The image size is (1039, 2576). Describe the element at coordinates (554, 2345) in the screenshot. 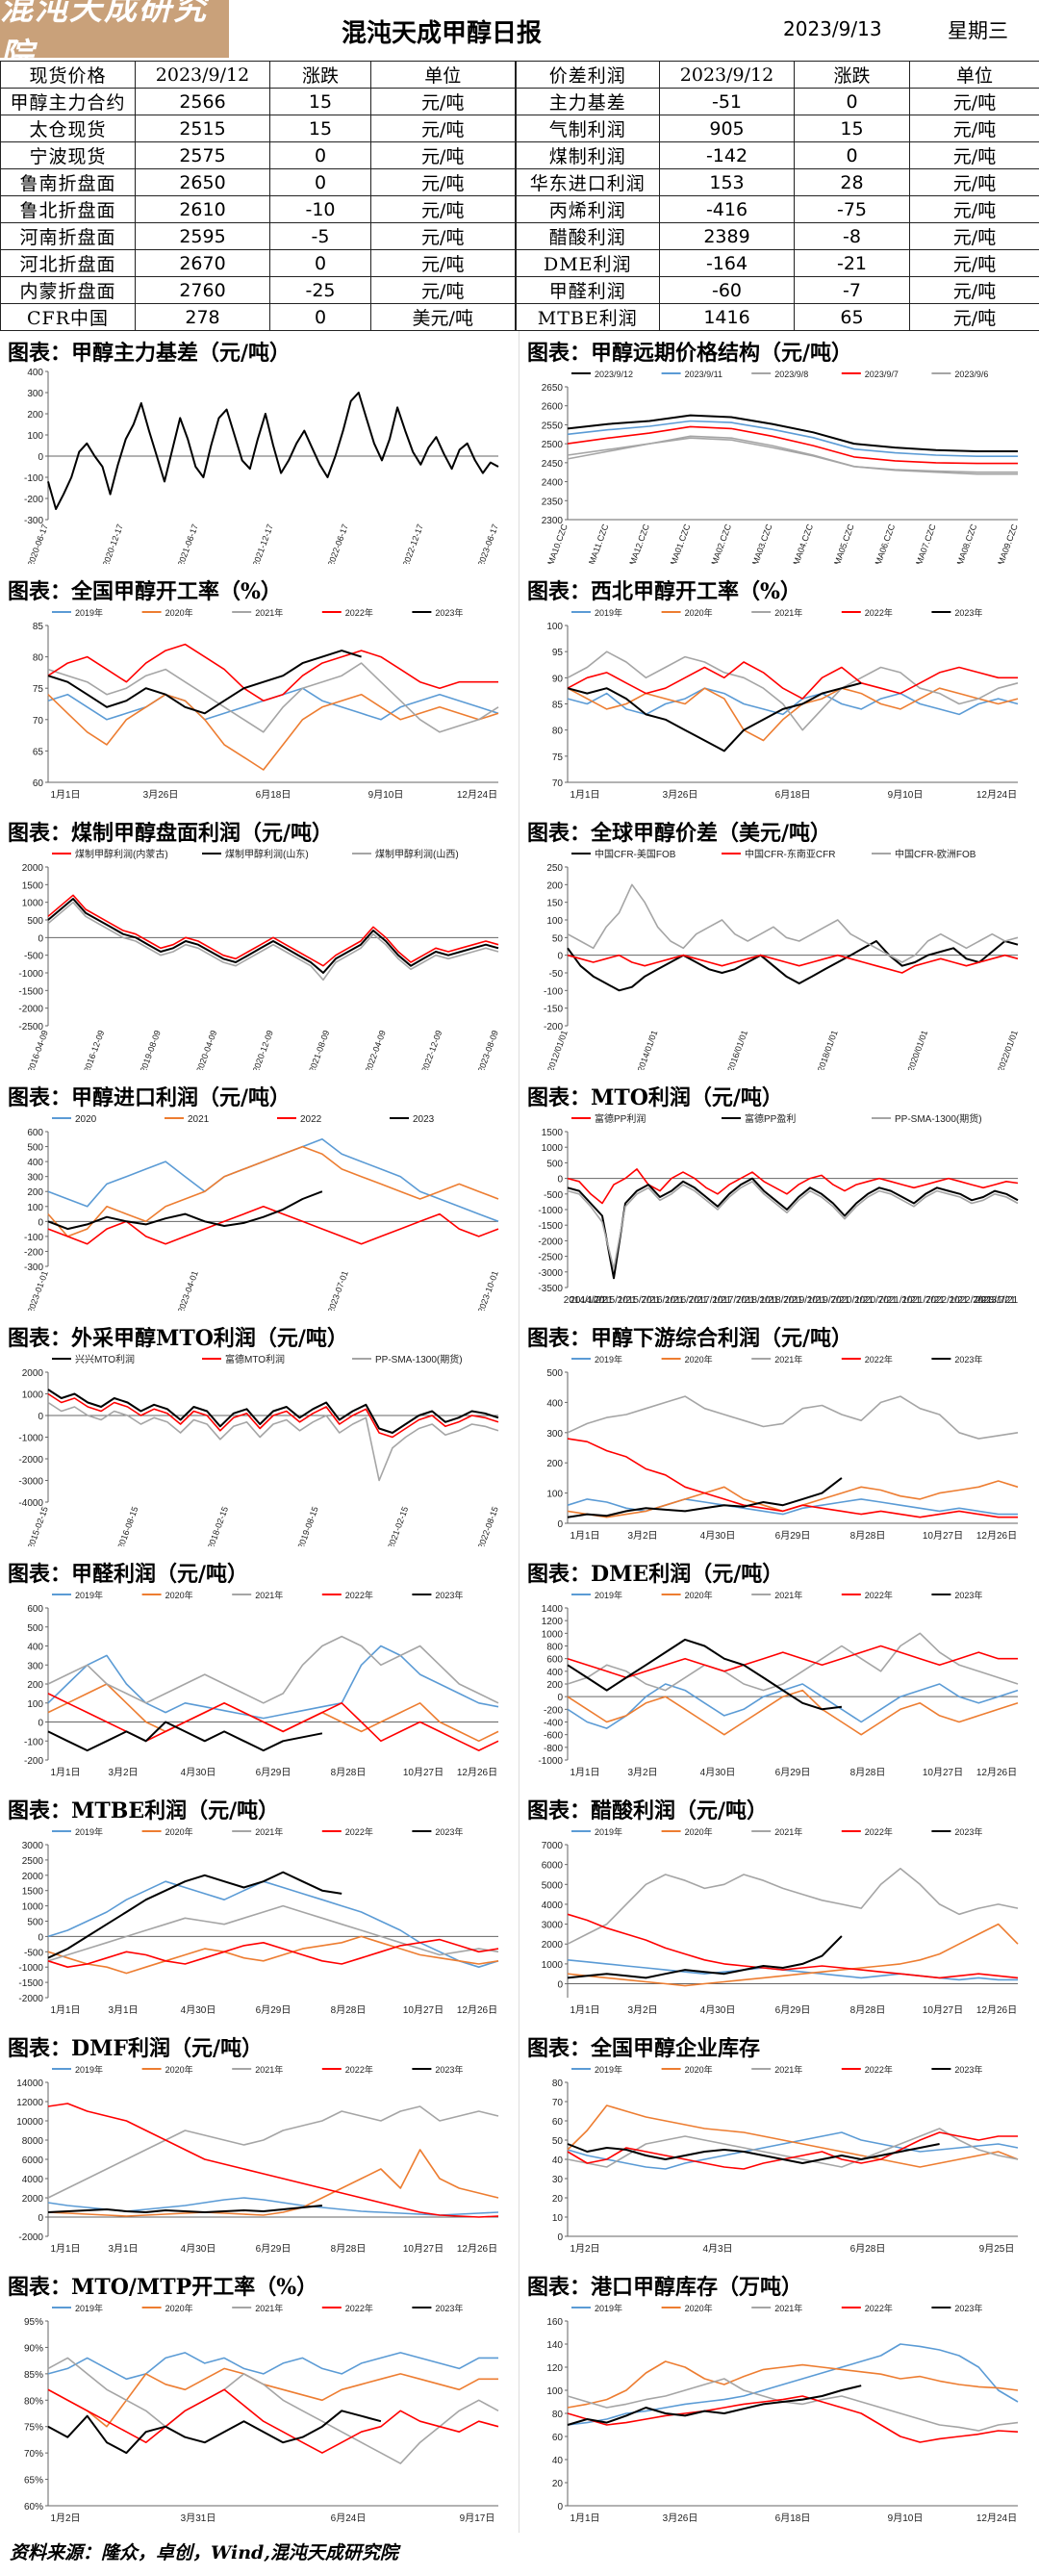

I see `y-tick-label: 140` at that location.